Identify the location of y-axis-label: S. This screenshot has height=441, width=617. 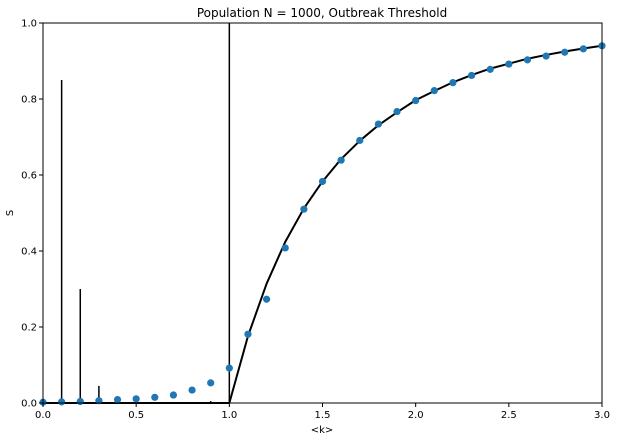
(10, 213).